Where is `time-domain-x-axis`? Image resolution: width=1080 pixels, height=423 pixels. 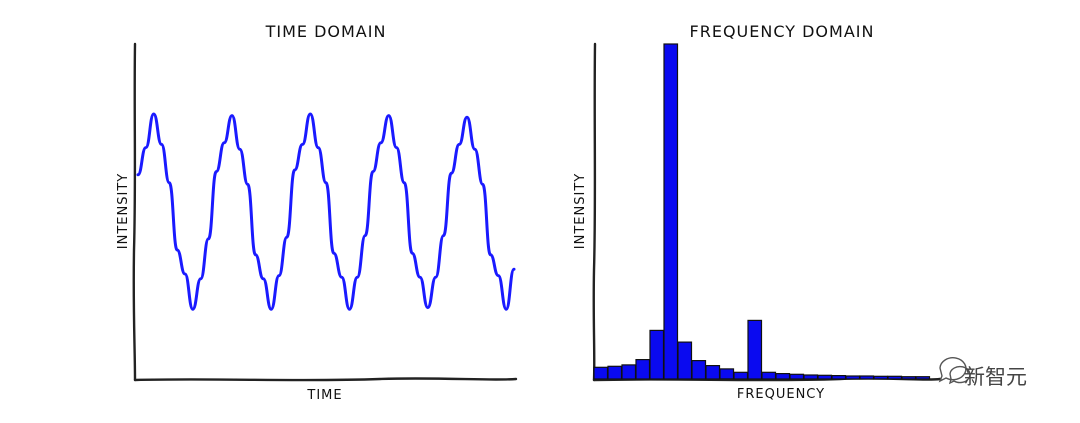
time-domain-x-axis is located at coordinates (325, 379).